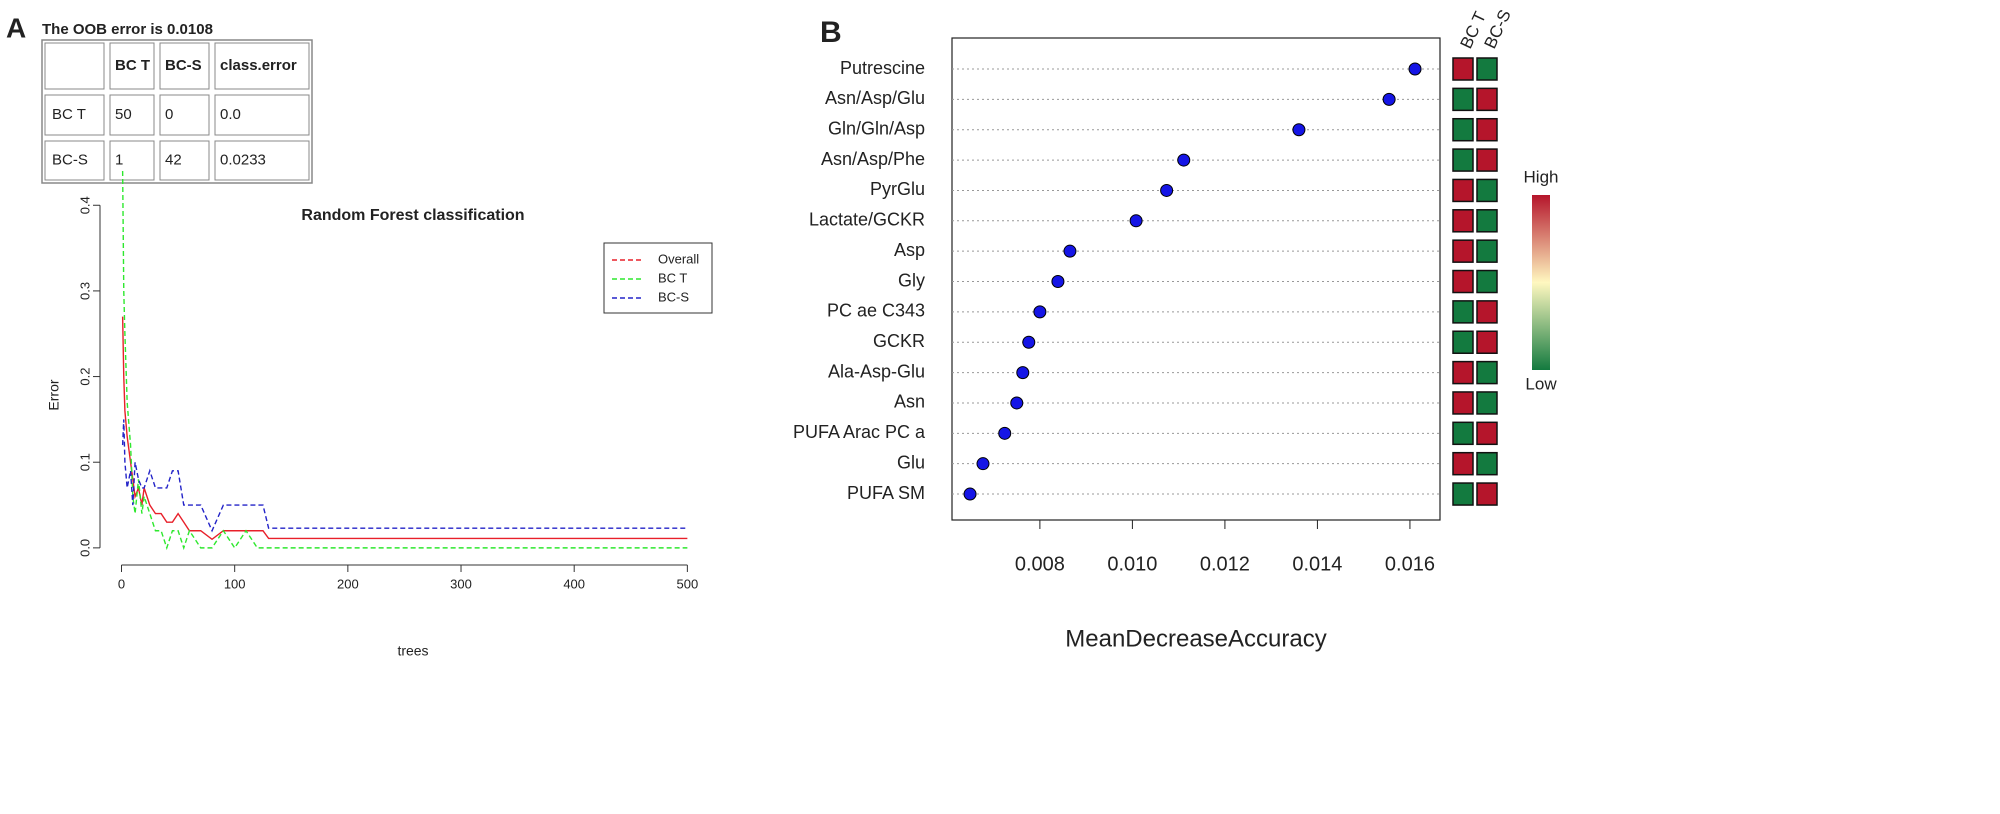 This screenshot has width=2000, height=814. Describe the element at coordinates (876, 128) in the screenshot. I see `category-label: Gln/Gln/Asp` at that location.